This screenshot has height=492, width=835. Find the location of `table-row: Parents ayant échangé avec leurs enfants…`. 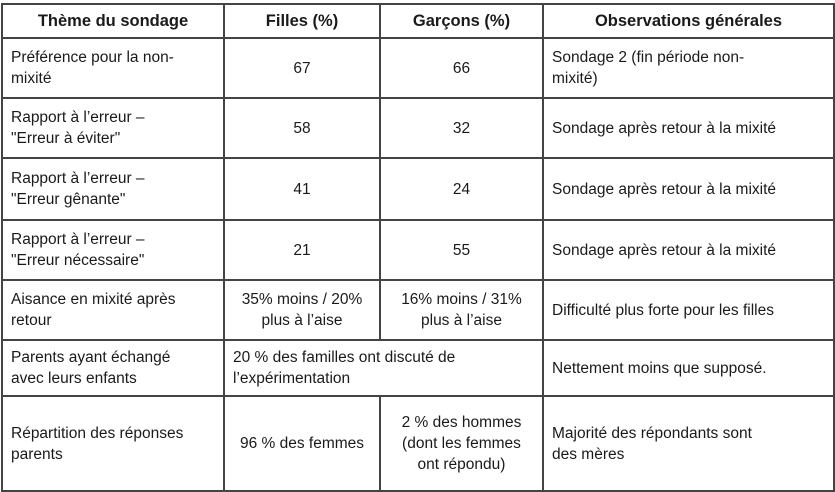

table-row: Parents ayant échangé avec leurs enfants… is located at coordinates (418, 368).